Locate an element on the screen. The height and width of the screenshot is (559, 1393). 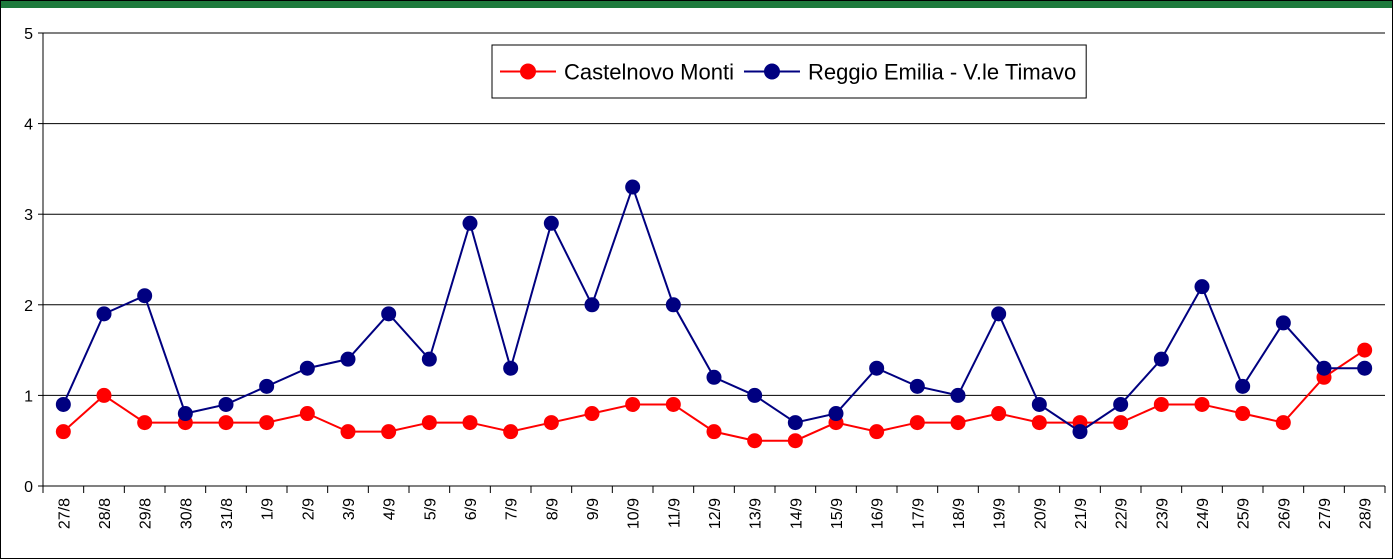
x-tick-label: 11/9 is located at coordinates (674, 513).